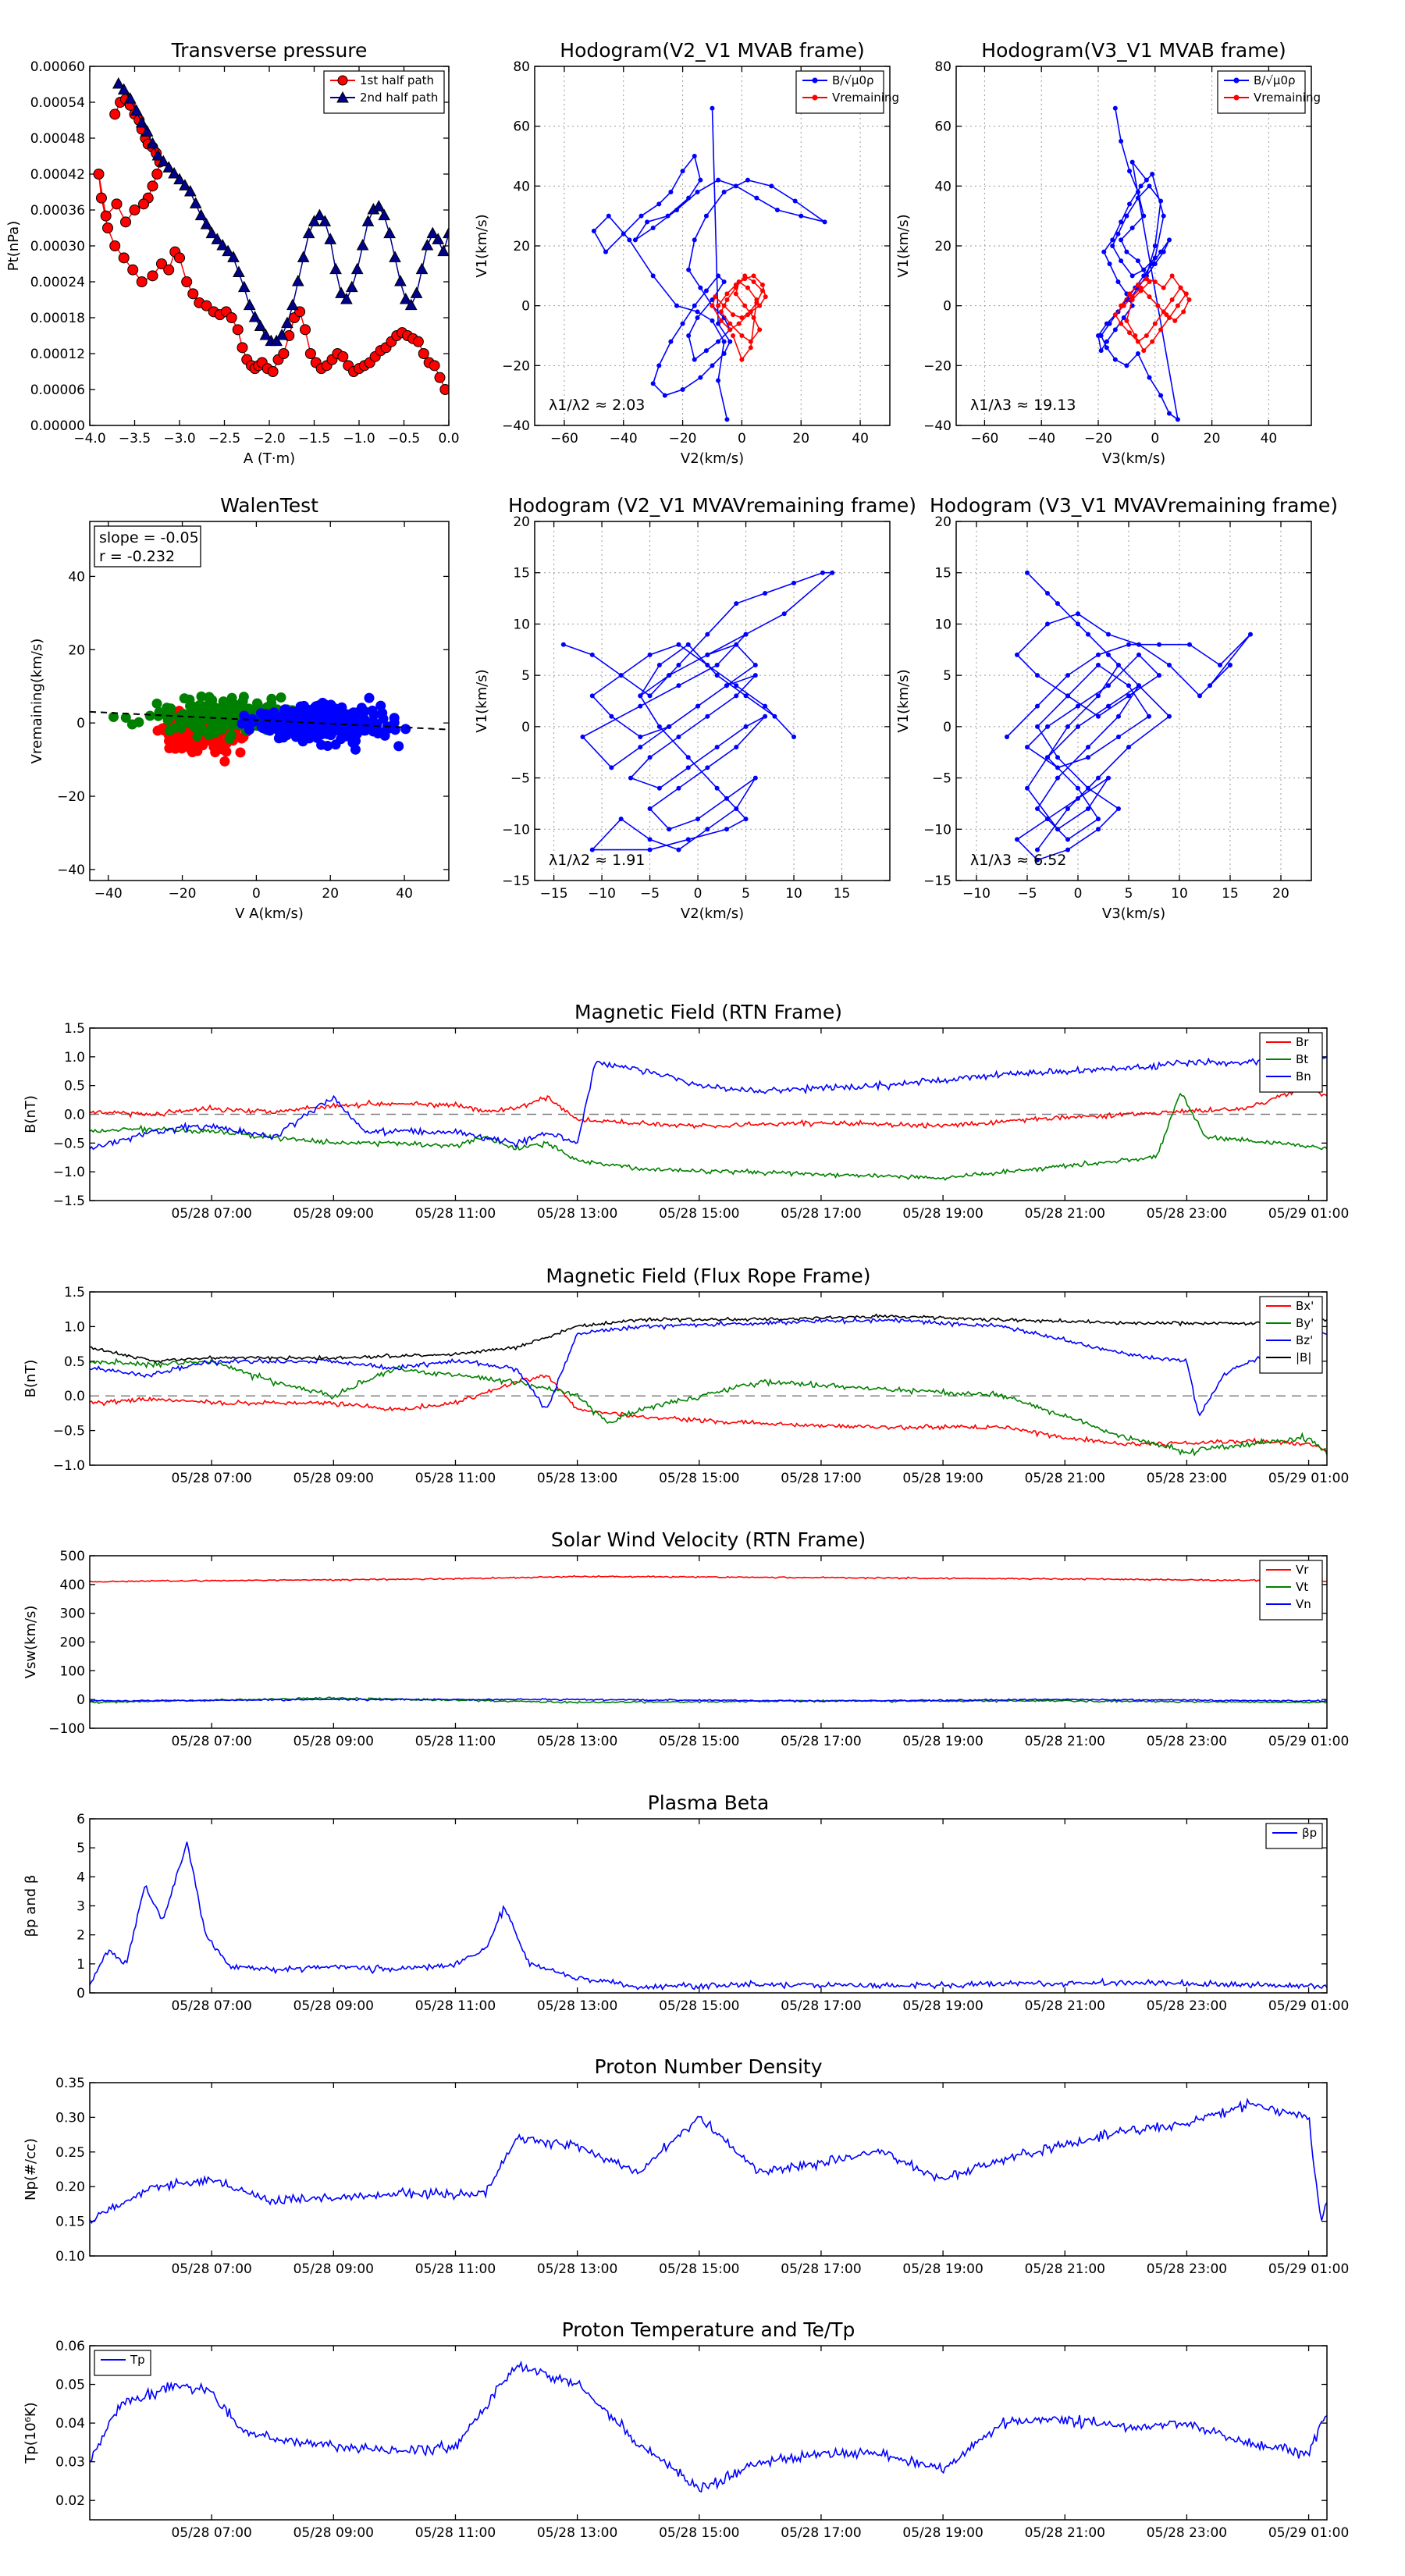  Describe the element at coordinates (149, 537) in the screenshot. I see `slope-label: slope = -0.05` at that location.